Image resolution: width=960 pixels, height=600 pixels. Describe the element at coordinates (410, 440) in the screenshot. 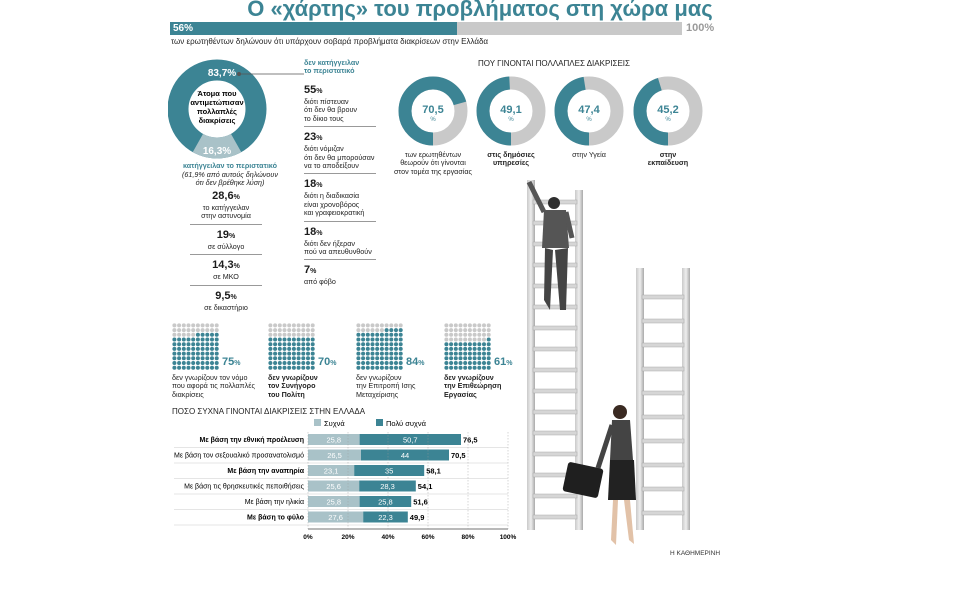

I see `bar-value-label: 50,7` at that location.